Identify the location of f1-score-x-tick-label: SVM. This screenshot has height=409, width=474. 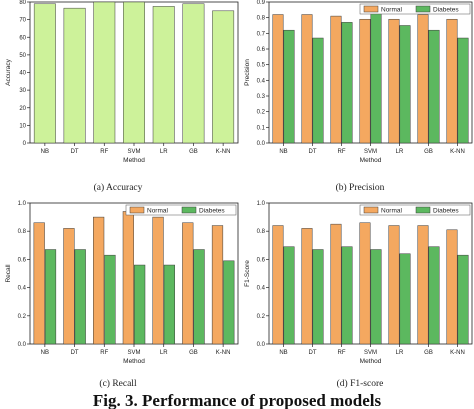
(370, 353).